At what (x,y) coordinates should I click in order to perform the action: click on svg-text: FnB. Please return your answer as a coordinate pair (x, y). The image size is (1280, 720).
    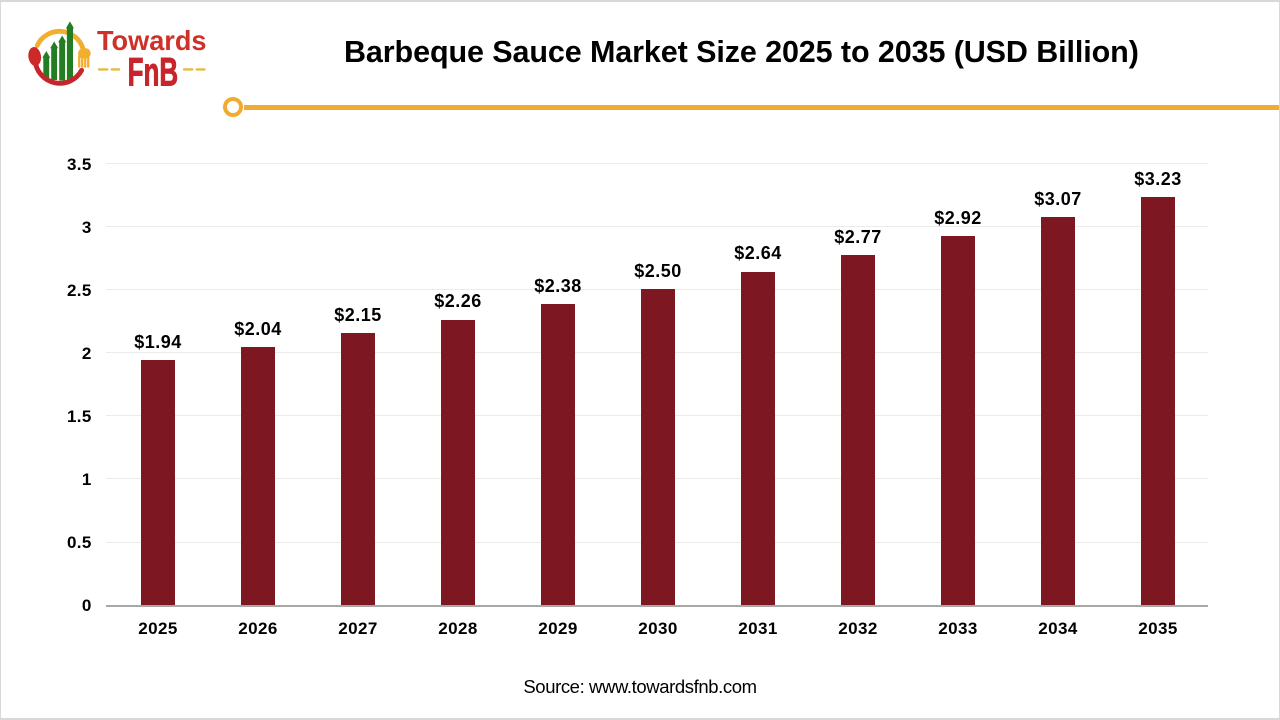
    Looking at the image, I should click on (153, 72).